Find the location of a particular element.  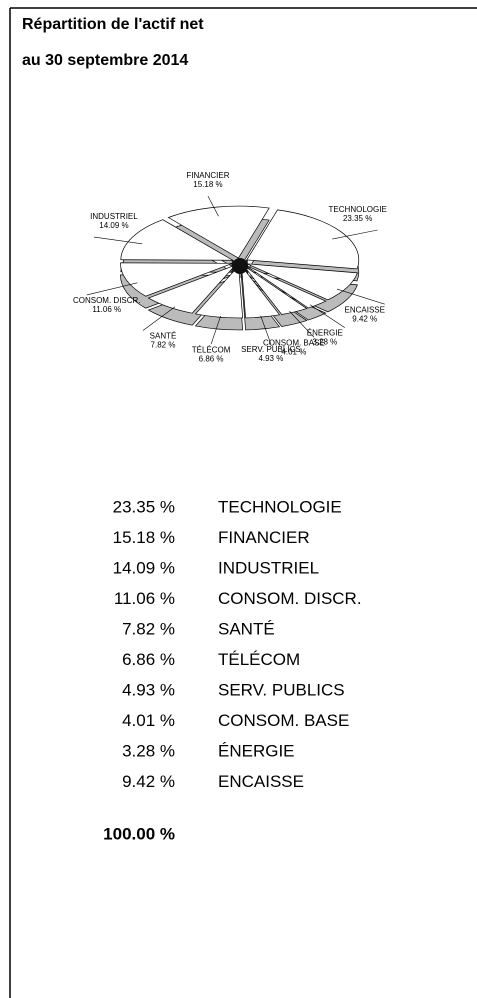

slice-value: 4.01 % is located at coordinates (293, 351).